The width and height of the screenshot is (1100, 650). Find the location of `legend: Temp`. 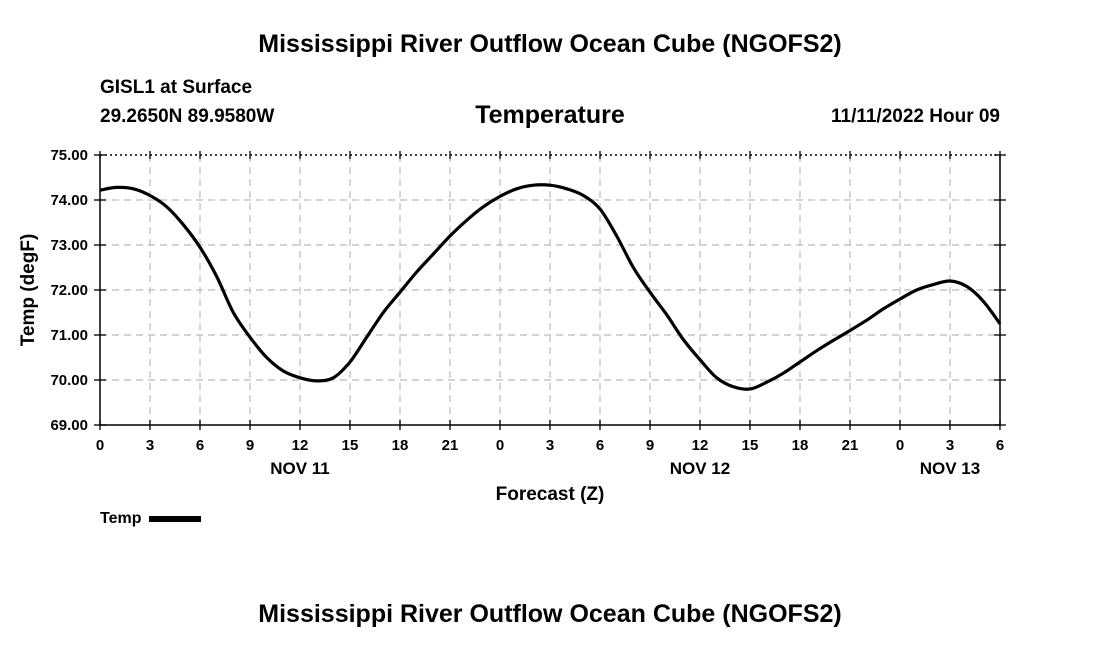

legend: Temp is located at coordinates (151, 519).